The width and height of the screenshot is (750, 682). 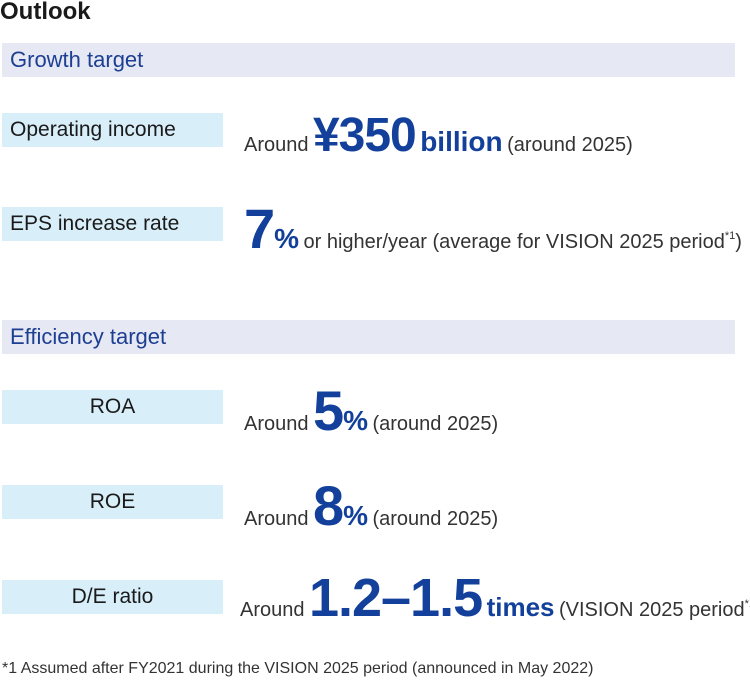 I want to click on roe-value: Around 8% (around 2025), so click(x=371, y=505).